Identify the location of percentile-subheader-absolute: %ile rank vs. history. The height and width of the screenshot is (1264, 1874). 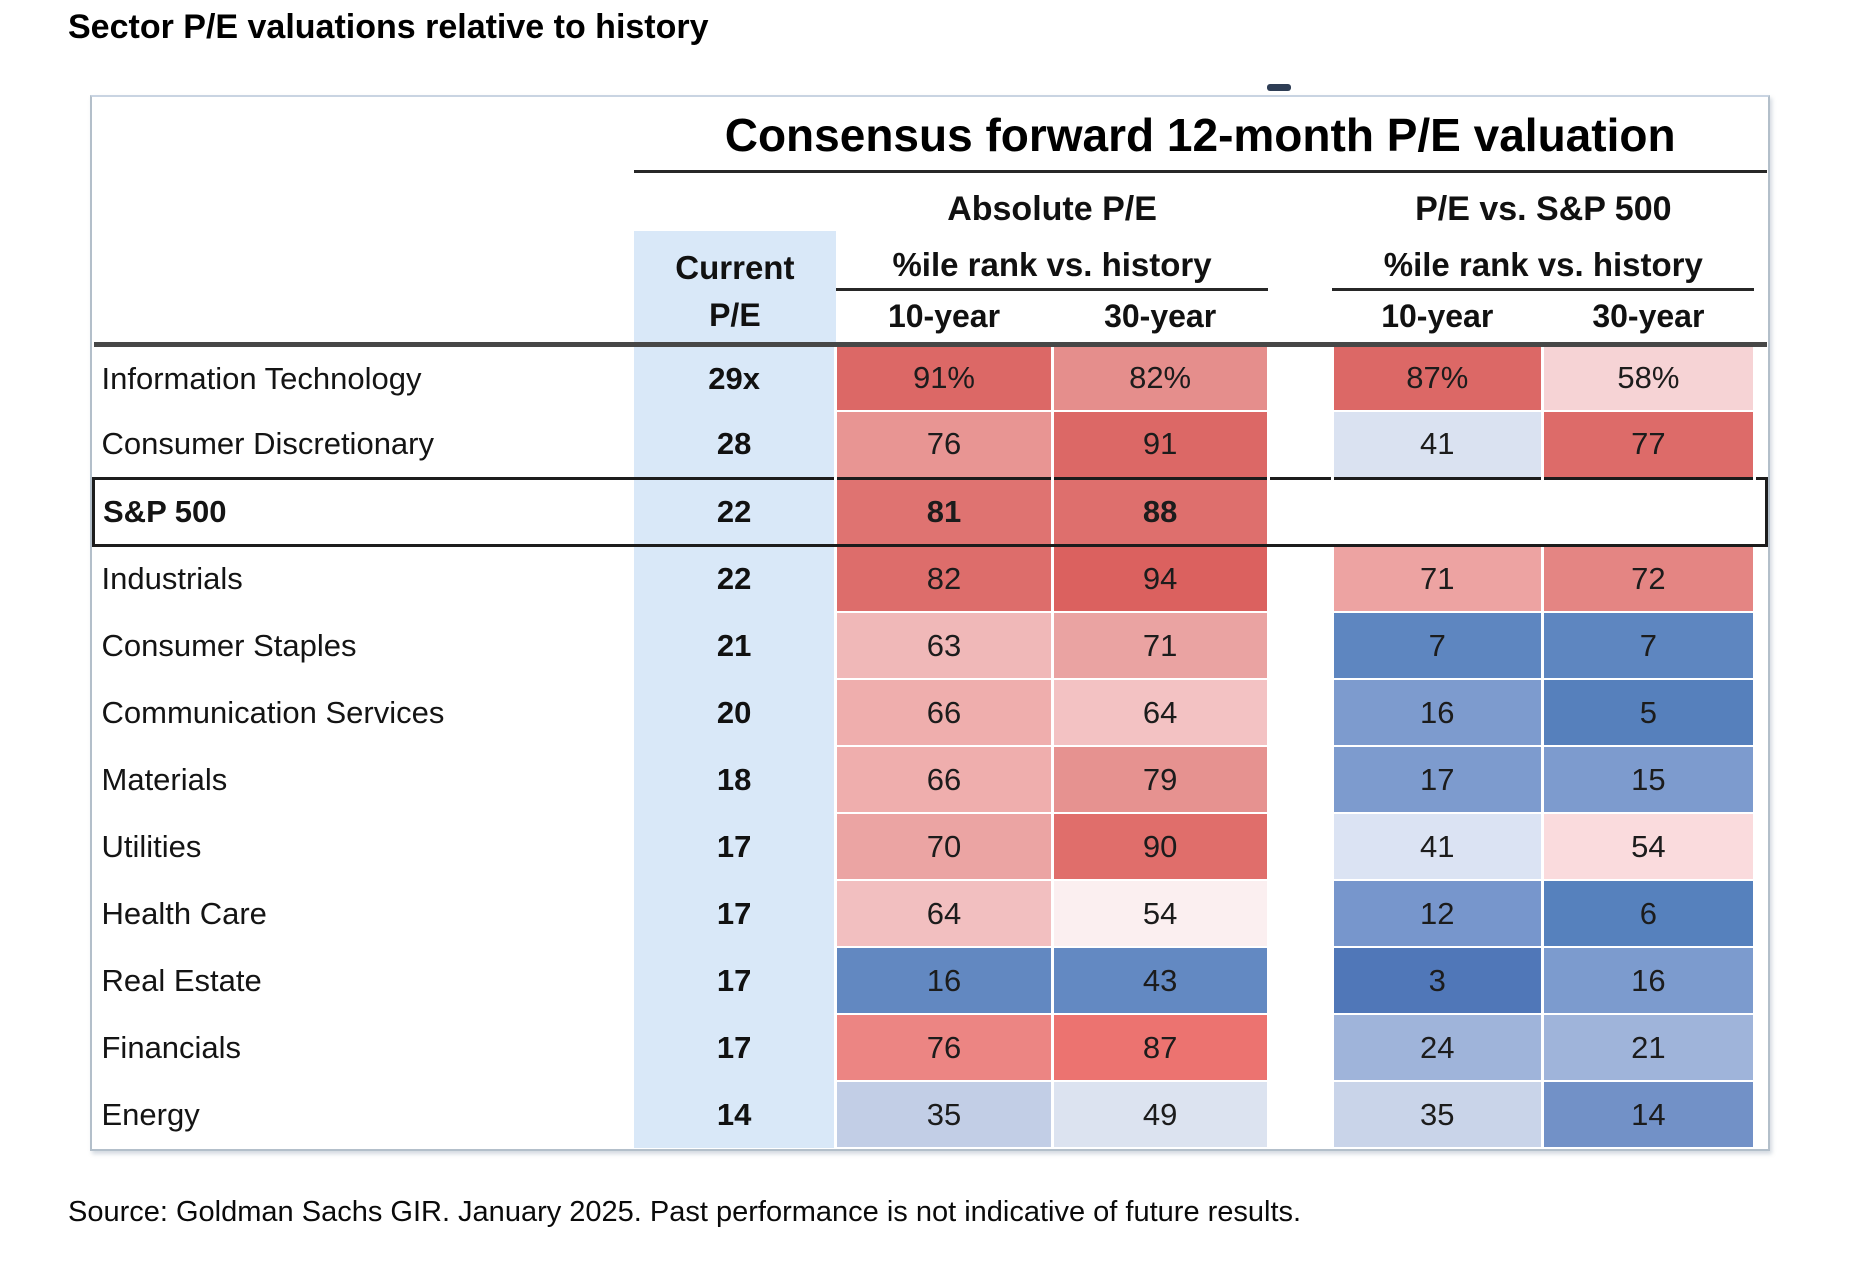
(1052, 261).